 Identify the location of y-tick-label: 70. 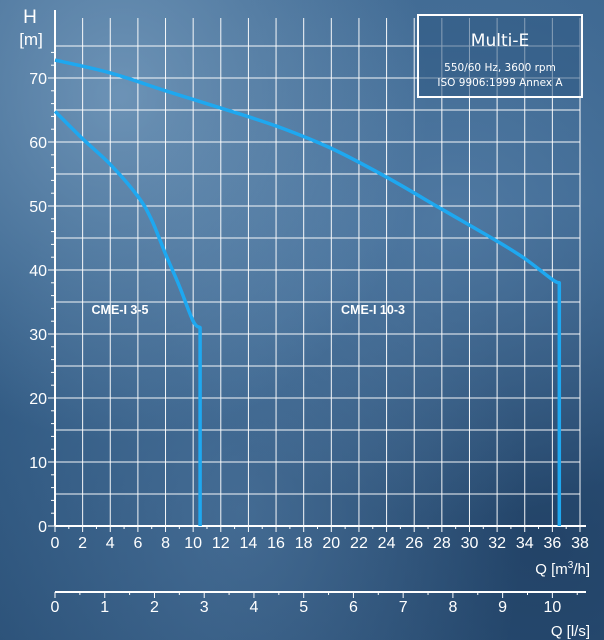
(38, 79).